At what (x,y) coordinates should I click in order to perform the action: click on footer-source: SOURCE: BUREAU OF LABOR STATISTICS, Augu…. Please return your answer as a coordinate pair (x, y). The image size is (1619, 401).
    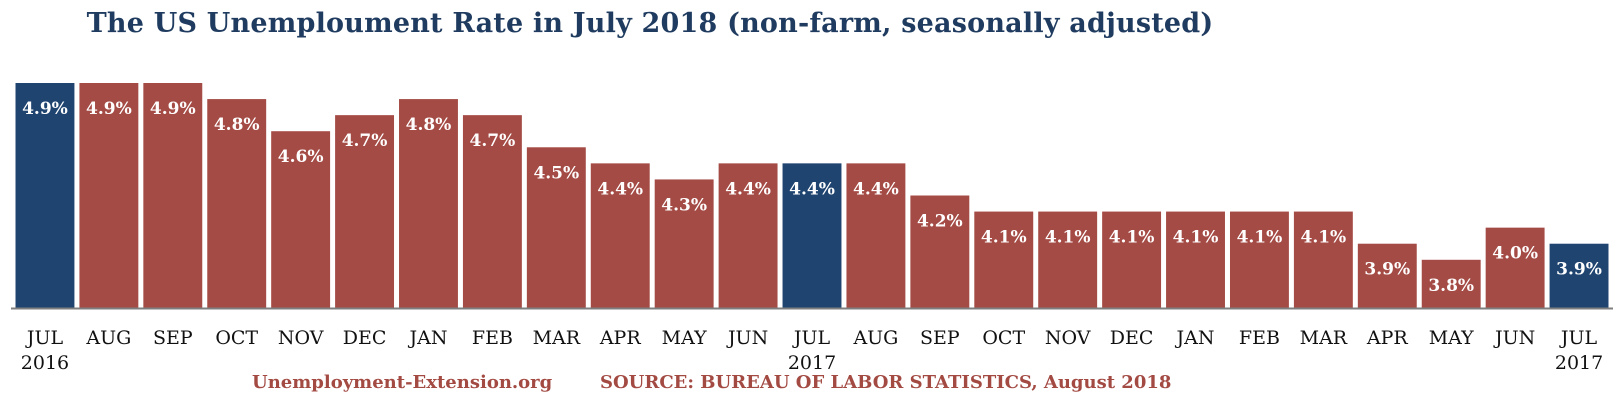
    Looking at the image, I should click on (886, 382).